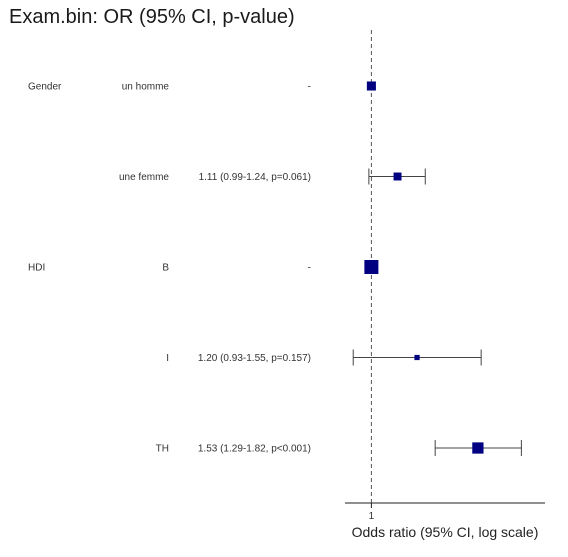 This screenshot has width=568, height=557. I want to click on variable-label: Gender, so click(45, 87).